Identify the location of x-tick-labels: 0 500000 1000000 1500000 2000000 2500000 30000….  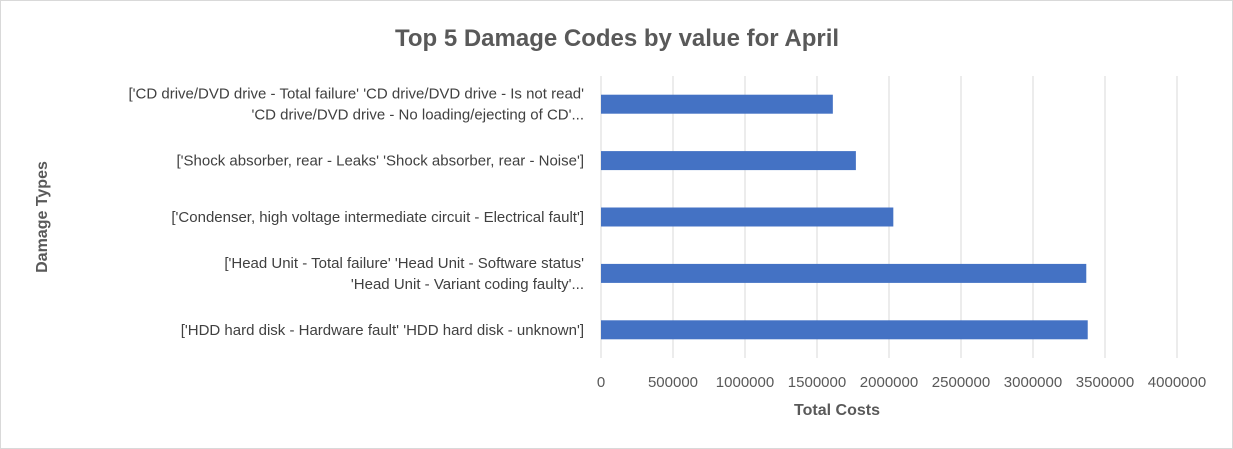
(901, 382).